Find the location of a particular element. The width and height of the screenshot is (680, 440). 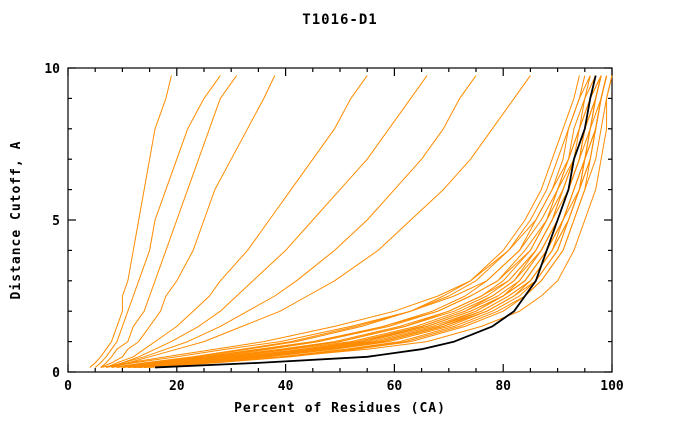

y-axis-label: Distance Cutoff, A is located at coordinates (16, 220).